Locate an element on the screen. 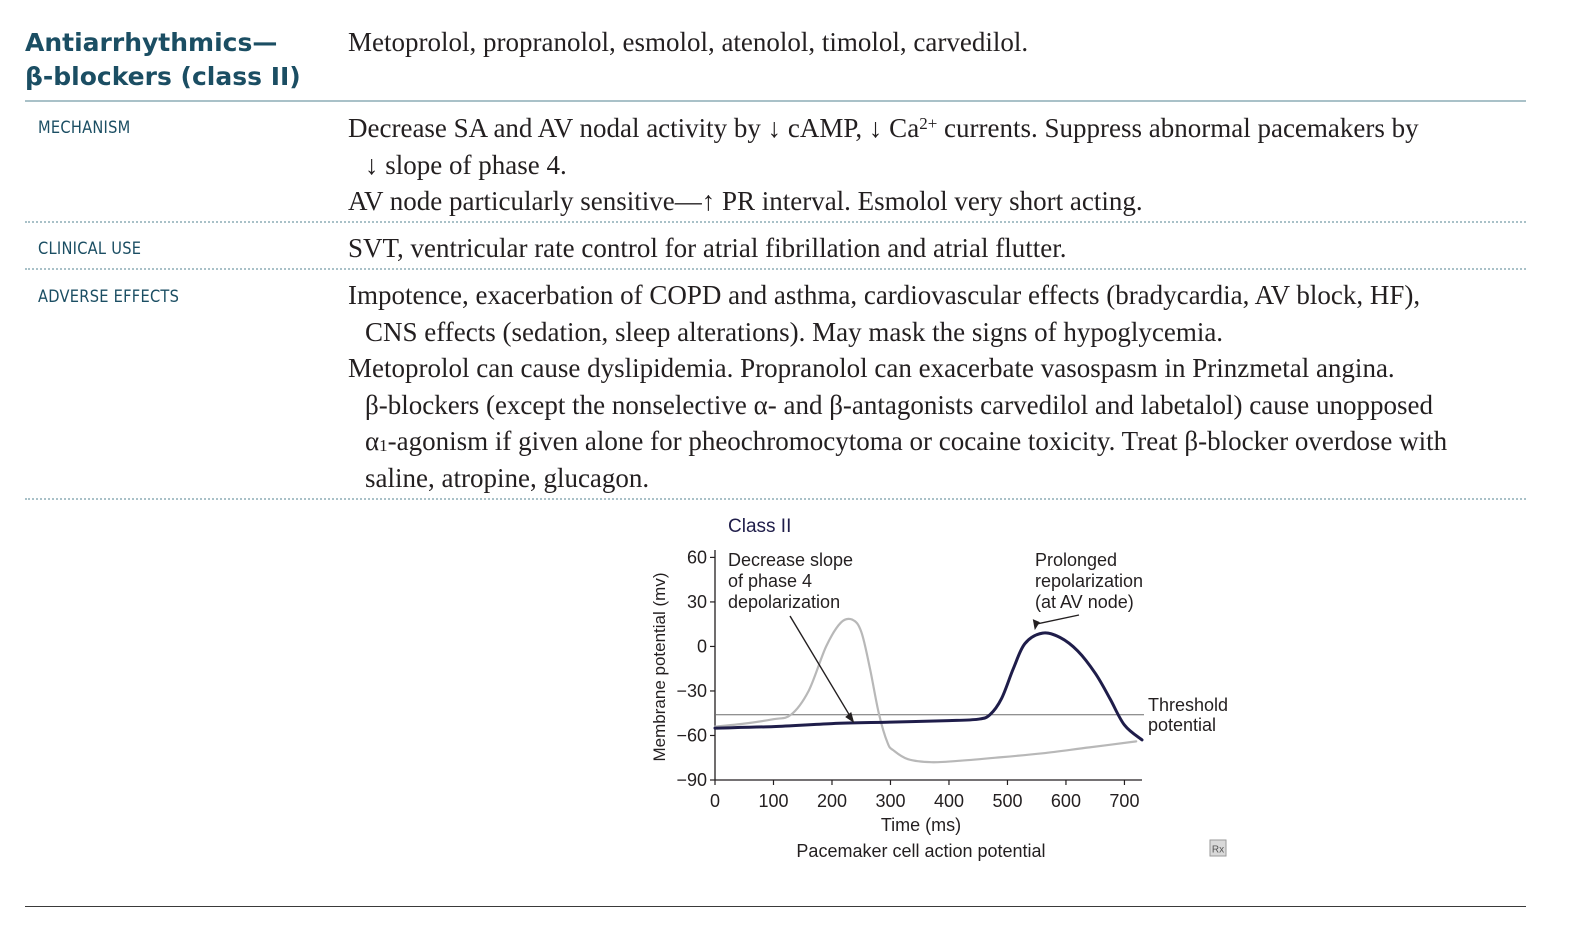 This screenshot has width=1574, height=932. x-tick-label: 300 is located at coordinates (890, 801).